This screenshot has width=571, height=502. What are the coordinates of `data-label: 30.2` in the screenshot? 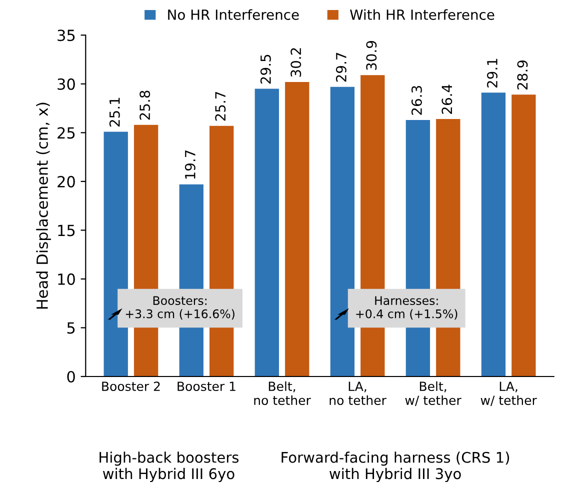 It's located at (296, 62).